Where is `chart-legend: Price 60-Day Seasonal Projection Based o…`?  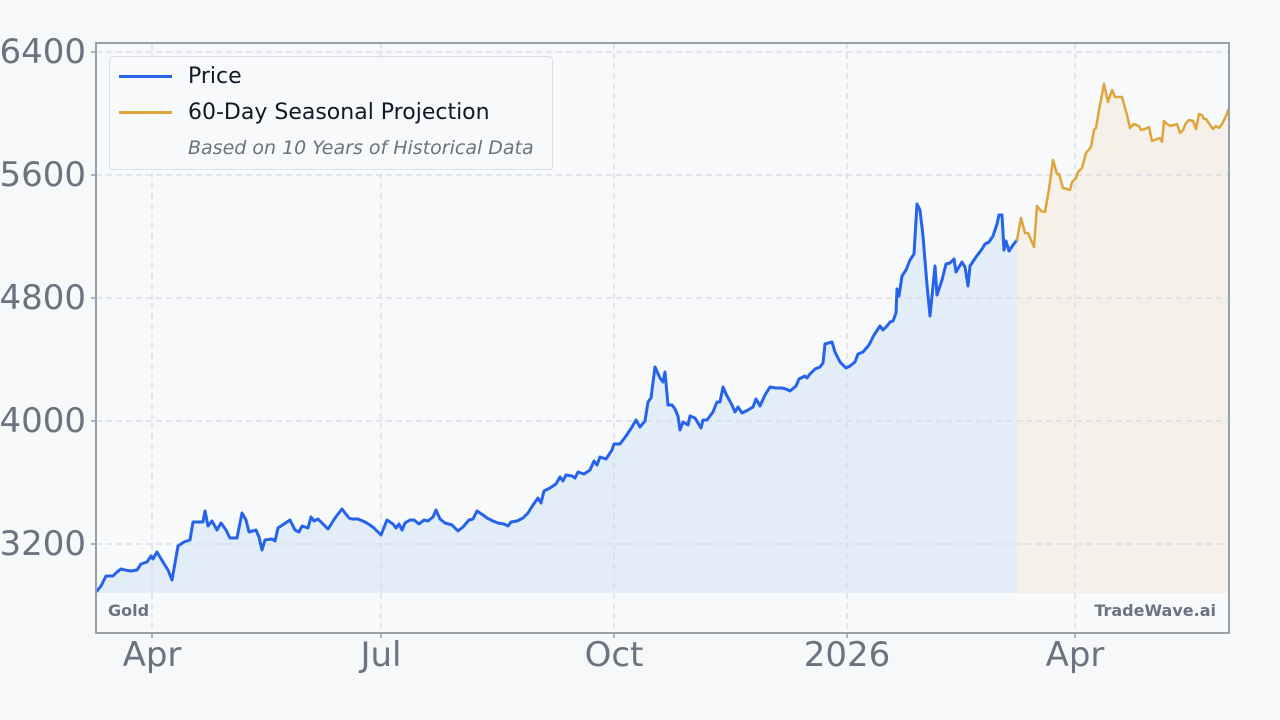
chart-legend: Price 60-Day Seasonal Projection Based o… is located at coordinates (331, 113).